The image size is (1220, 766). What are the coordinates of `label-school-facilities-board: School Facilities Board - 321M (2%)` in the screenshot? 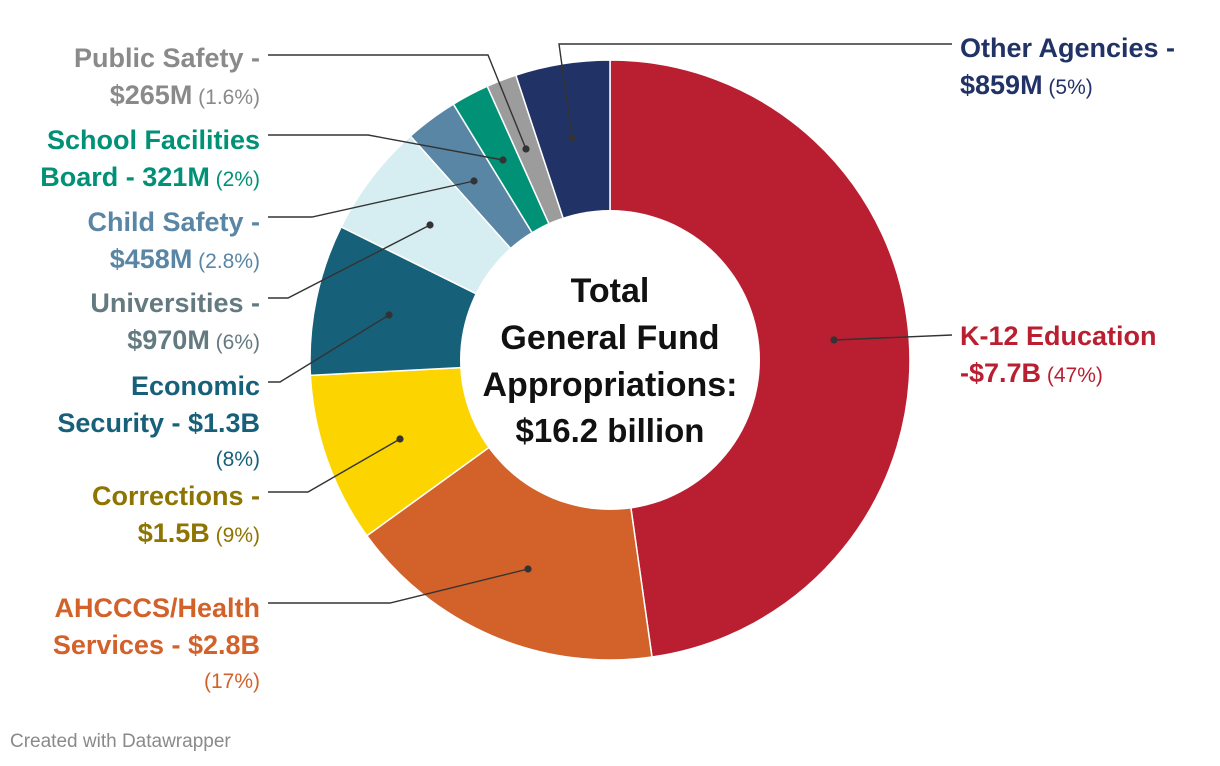 It's located at (150, 158).